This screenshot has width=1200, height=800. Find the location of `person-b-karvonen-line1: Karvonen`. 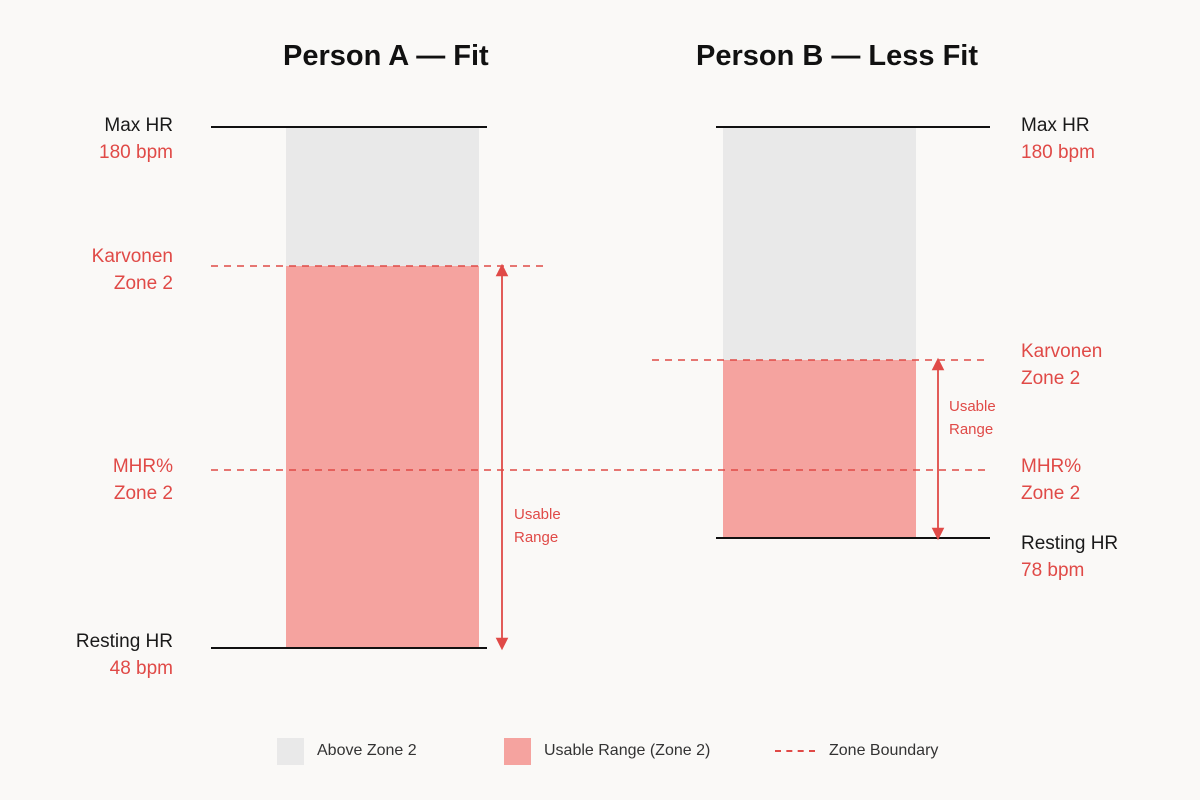

person-b-karvonen-line1: Karvonen is located at coordinates (1062, 351).